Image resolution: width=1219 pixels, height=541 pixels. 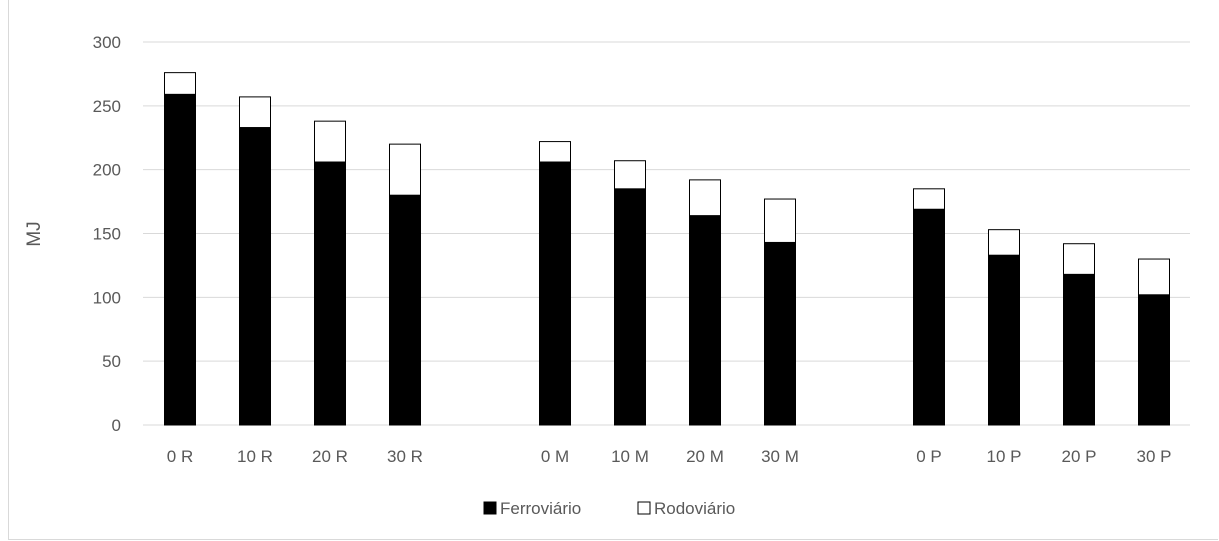 What do you see at coordinates (116, 425) in the screenshot?
I see `y-tick-label: 0` at bounding box center [116, 425].